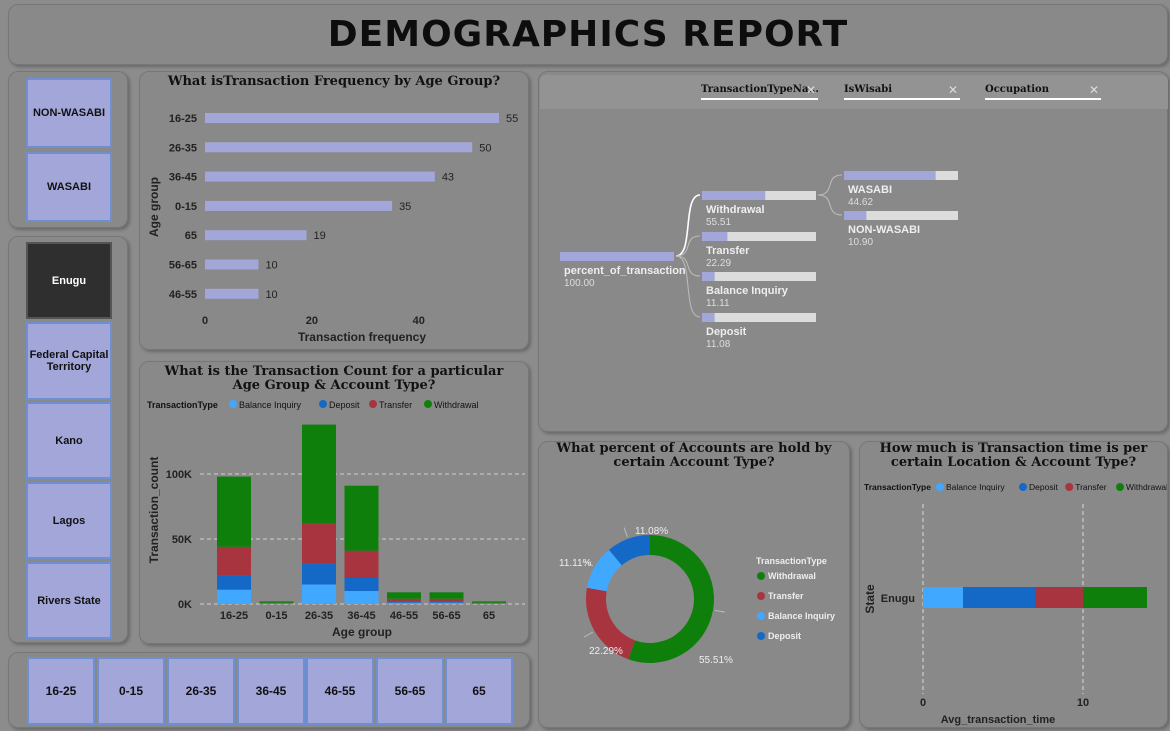 The image size is (1170, 731). What do you see at coordinates (61, 691) in the screenshot?
I see `slicer-age-16-25: 16-25` at bounding box center [61, 691].